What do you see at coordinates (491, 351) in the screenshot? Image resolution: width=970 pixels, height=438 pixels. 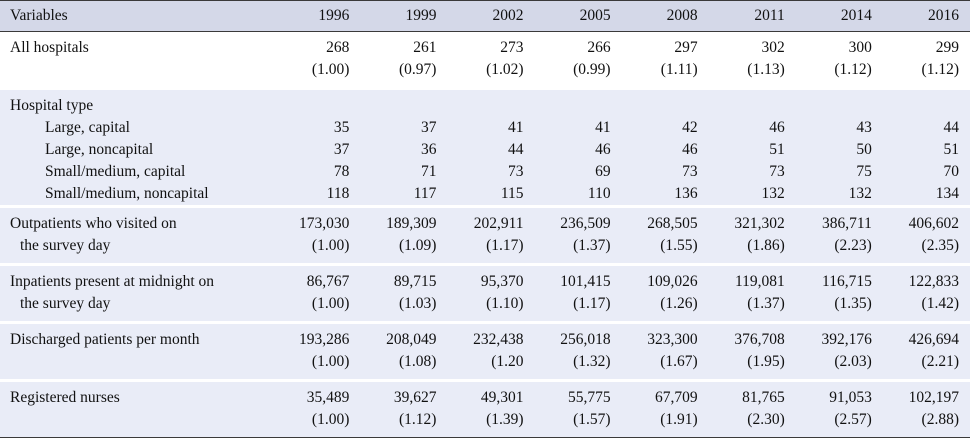 I see `table-cell: 232,438 (1.20` at bounding box center [491, 351].